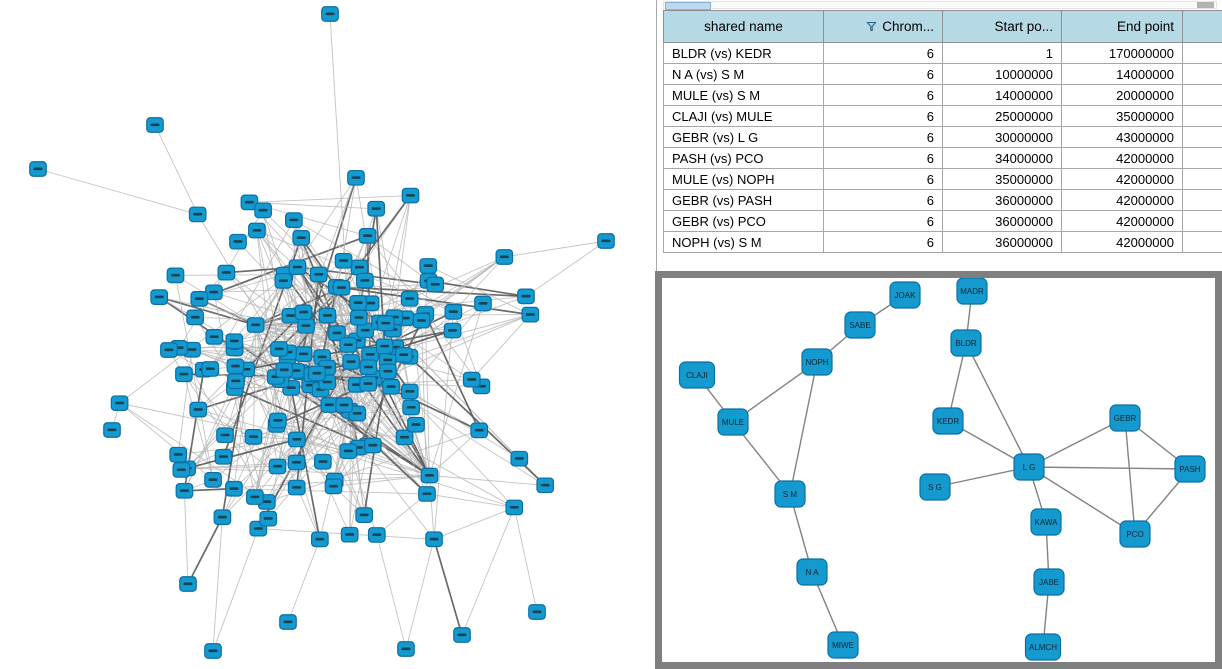 The height and width of the screenshot is (669, 1222). I want to click on network-edge-sg-lg, so click(982, 477).